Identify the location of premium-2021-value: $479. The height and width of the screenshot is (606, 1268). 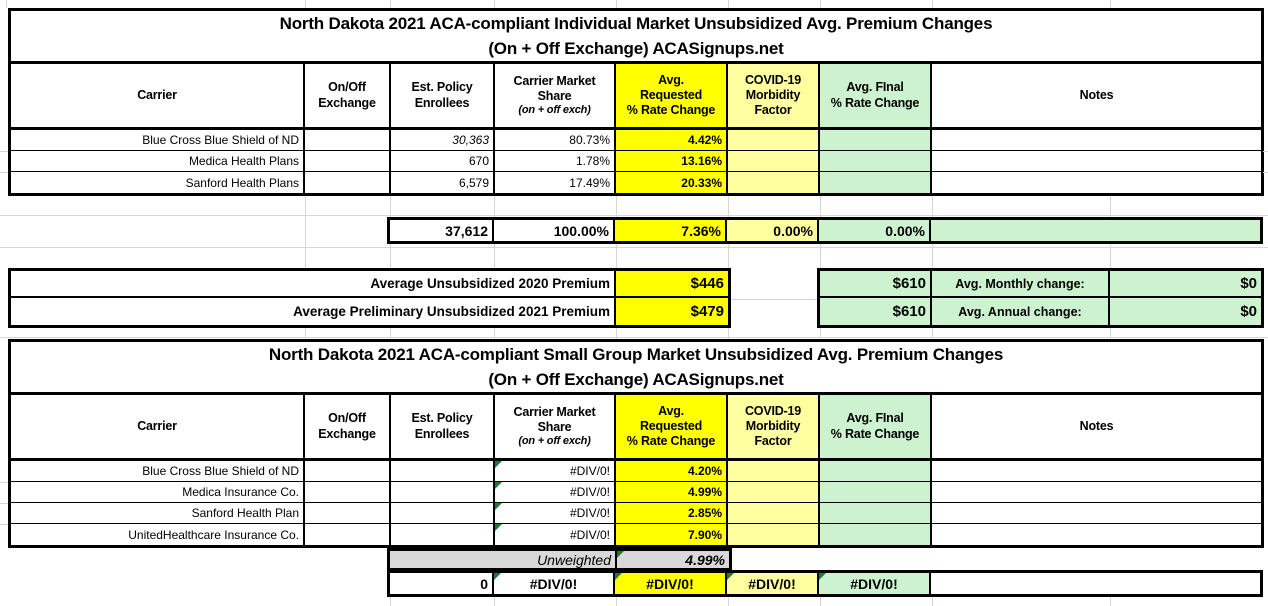
(672, 311).